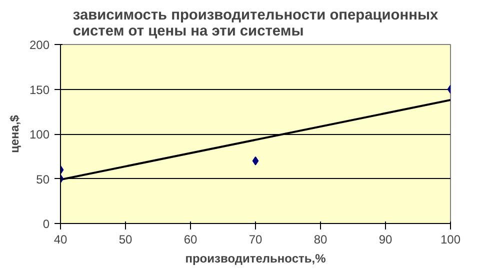 The width and height of the screenshot is (490, 280). I want to click on x-tick-label: 70, so click(255, 239).